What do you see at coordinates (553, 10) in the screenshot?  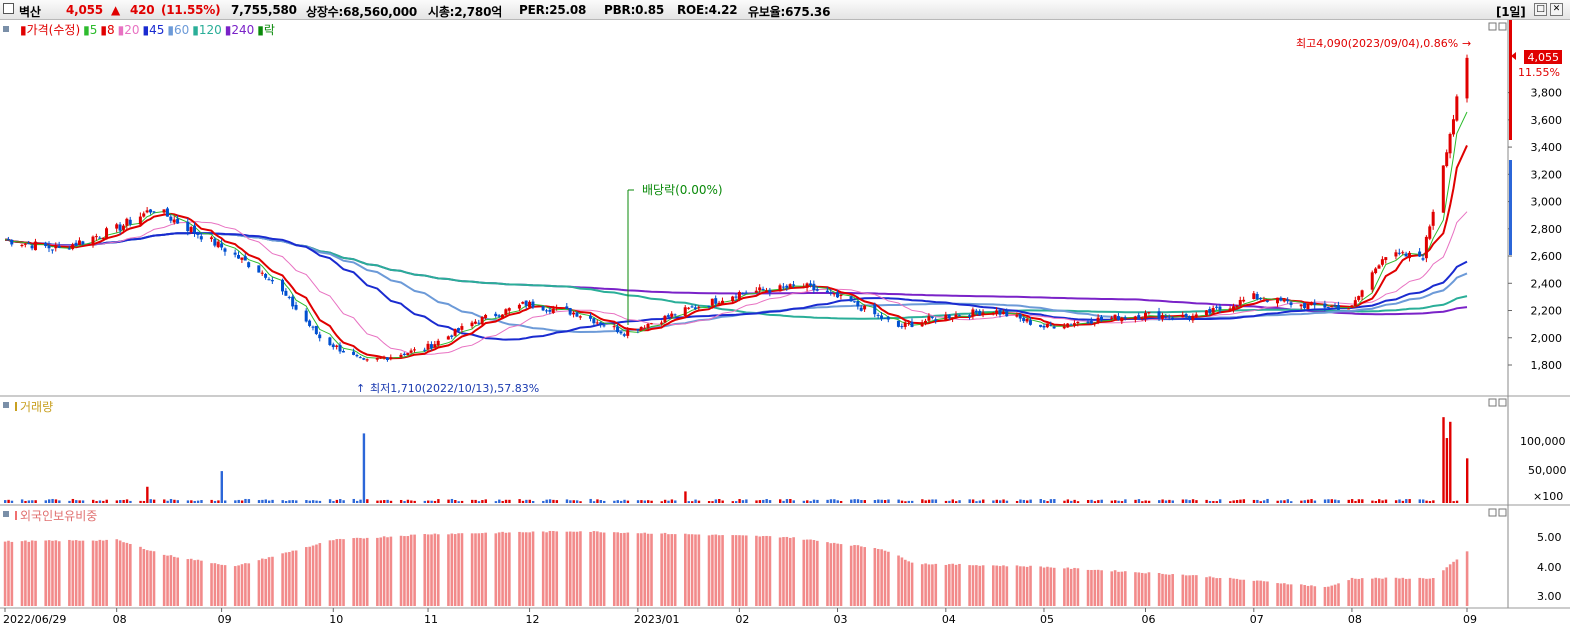 I see `per-value: PER:25.08` at bounding box center [553, 10].